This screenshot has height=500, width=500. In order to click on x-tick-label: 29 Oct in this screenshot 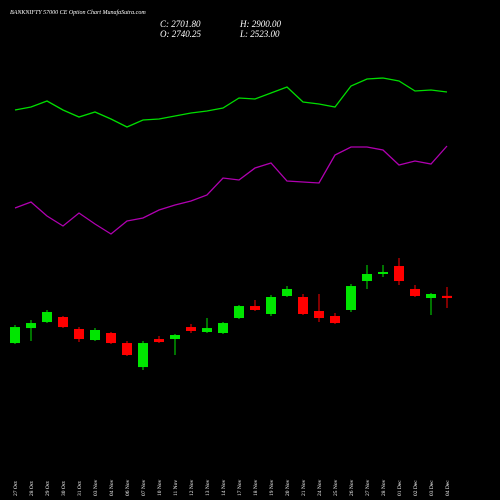, I will do `click(48, 488)`.